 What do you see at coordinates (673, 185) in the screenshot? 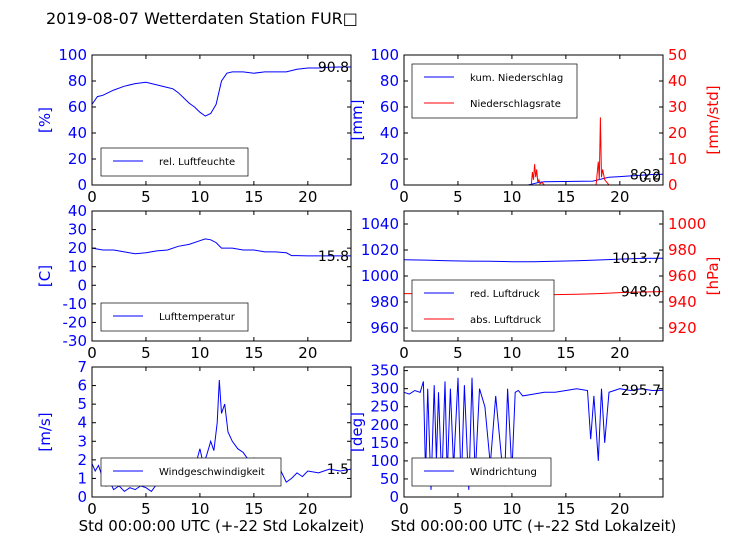
I see `y-right-tick-label: 0` at bounding box center [673, 185].